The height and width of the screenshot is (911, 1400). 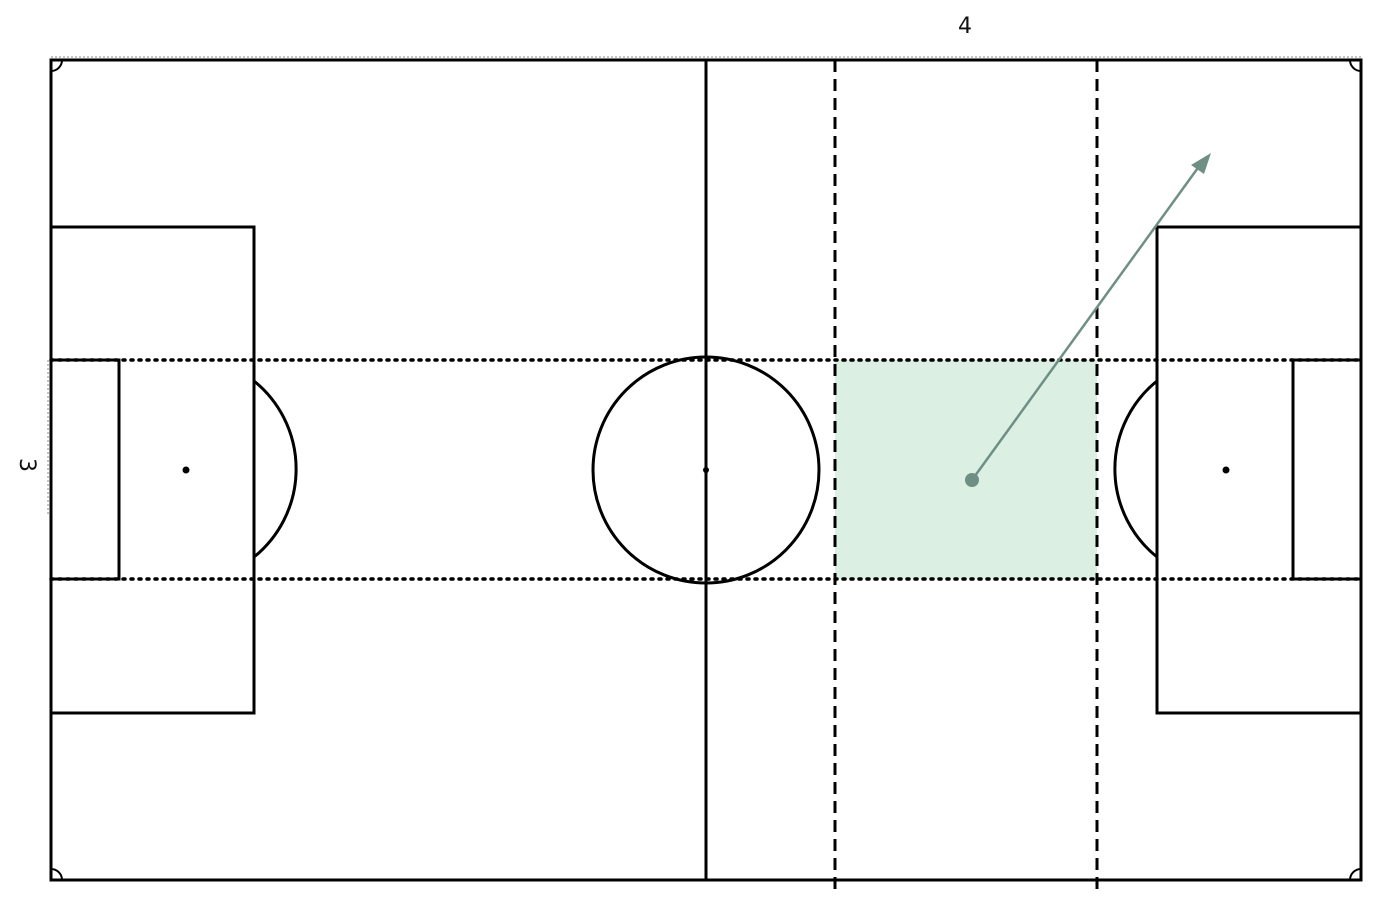 I want to click on pass-start-point, so click(x=972, y=480).